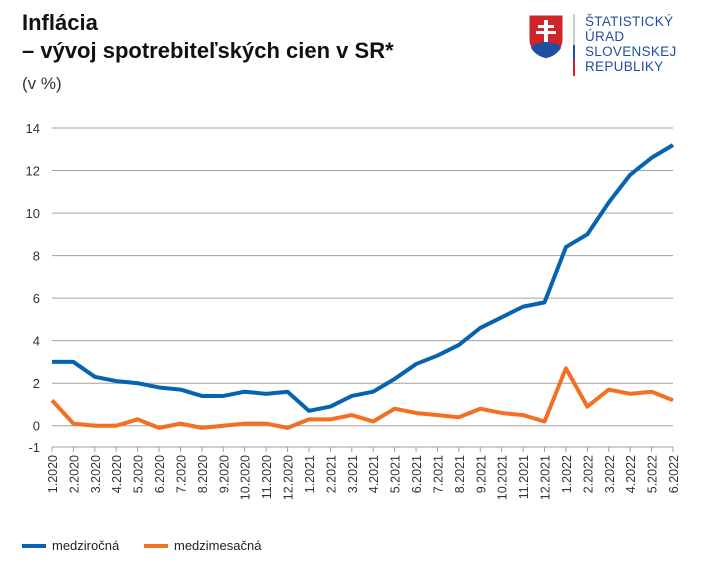  What do you see at coordinates (160, 474) in the screenshot?
I see `x-tick-label: 6.2020` at bounding box center [160, 474].